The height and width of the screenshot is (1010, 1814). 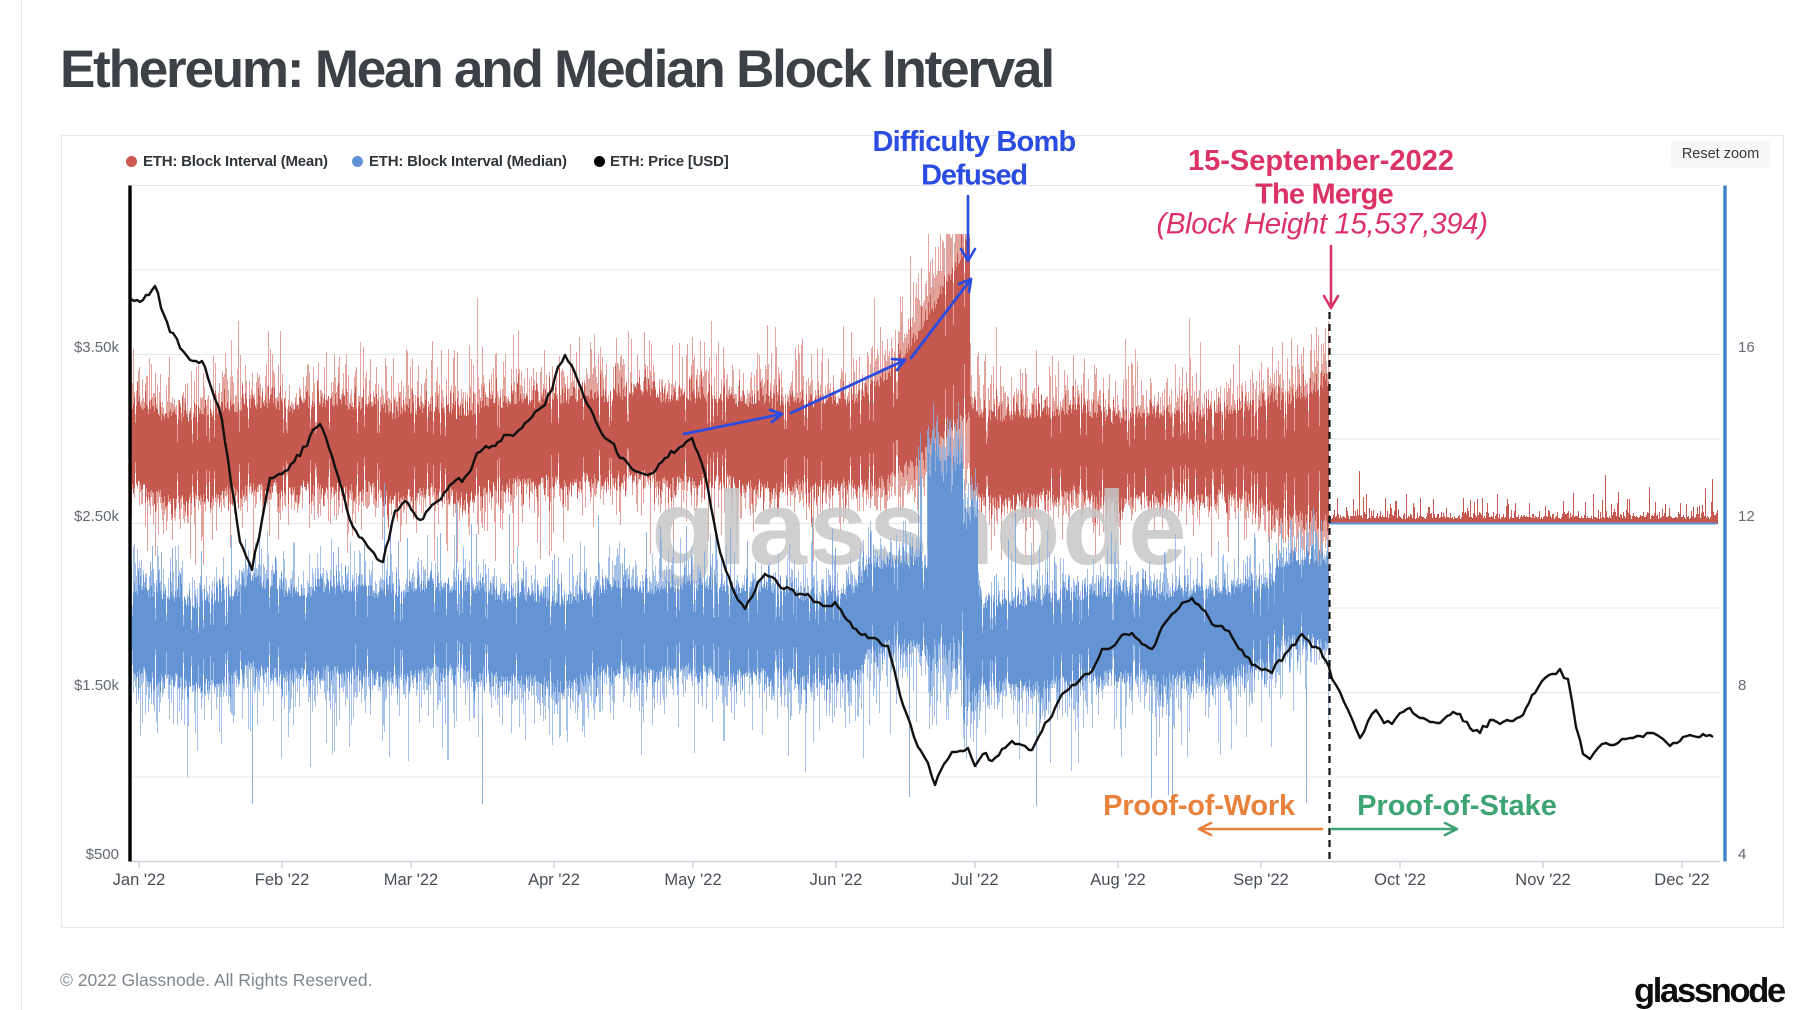 I want to click on svg-text: $3.50k, so click(x=97, y=347).